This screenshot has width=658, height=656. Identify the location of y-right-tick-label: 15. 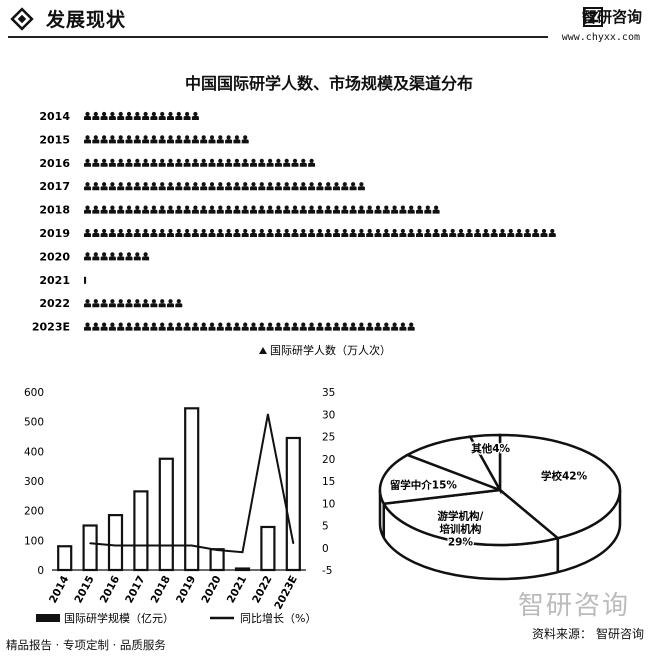
(328, 482).